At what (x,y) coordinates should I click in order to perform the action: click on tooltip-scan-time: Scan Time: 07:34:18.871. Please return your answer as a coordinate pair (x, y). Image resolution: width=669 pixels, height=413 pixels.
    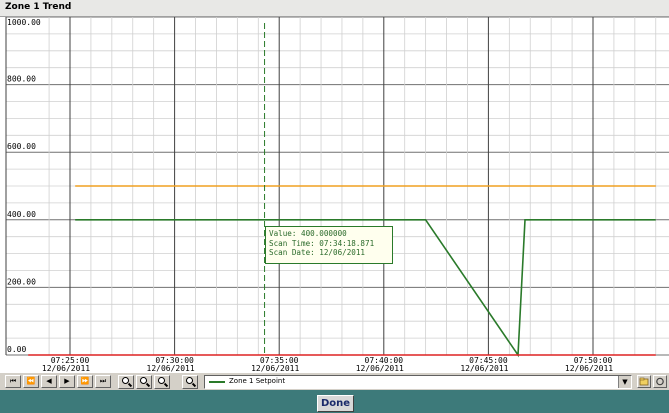
    Looking at the image, I should click on (322, 243).